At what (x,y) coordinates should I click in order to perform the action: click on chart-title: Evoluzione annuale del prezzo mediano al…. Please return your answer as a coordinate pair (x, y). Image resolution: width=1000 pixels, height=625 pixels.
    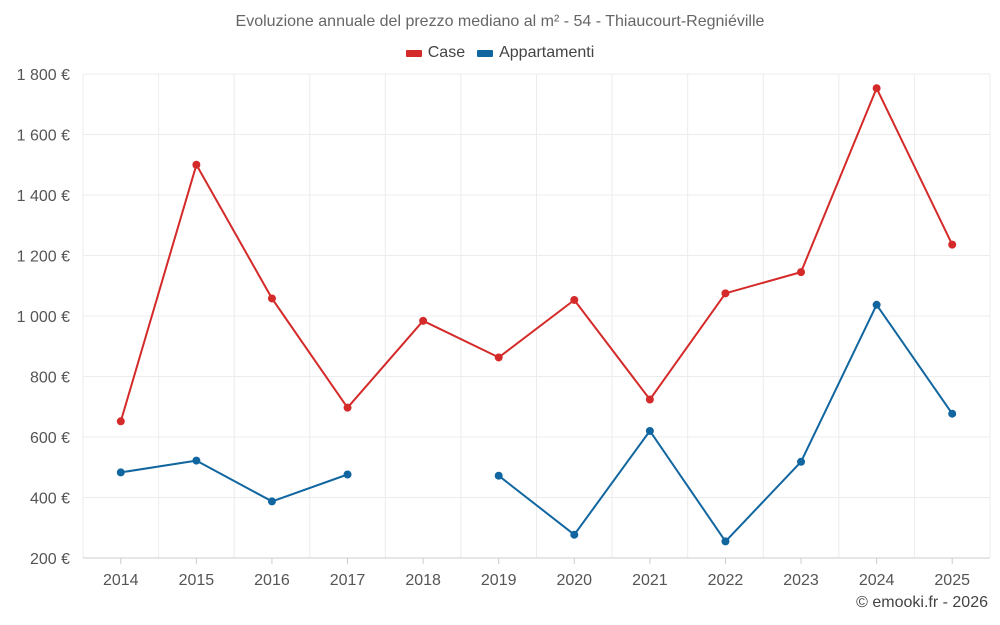
    Looking at the image, I should click on (500, 21).